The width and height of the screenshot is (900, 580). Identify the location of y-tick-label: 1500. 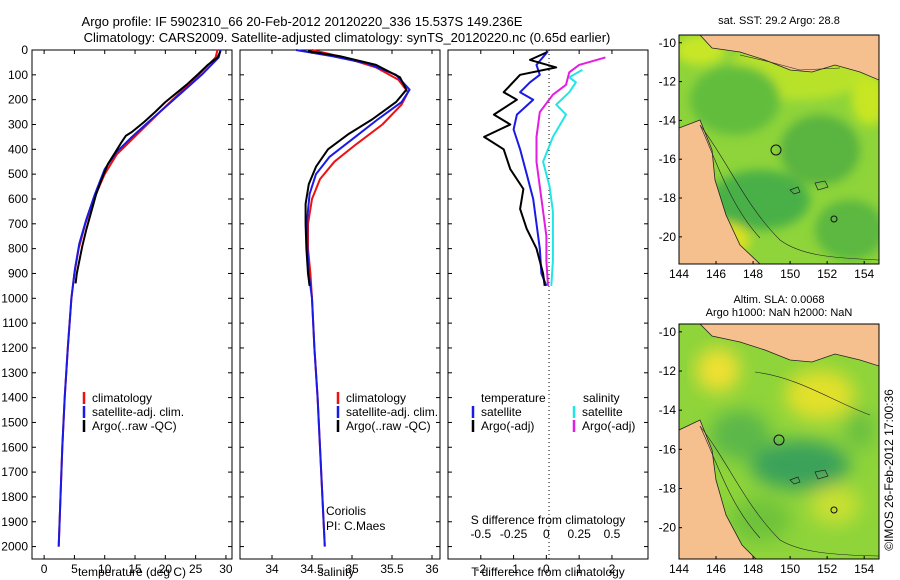
(14, 422).